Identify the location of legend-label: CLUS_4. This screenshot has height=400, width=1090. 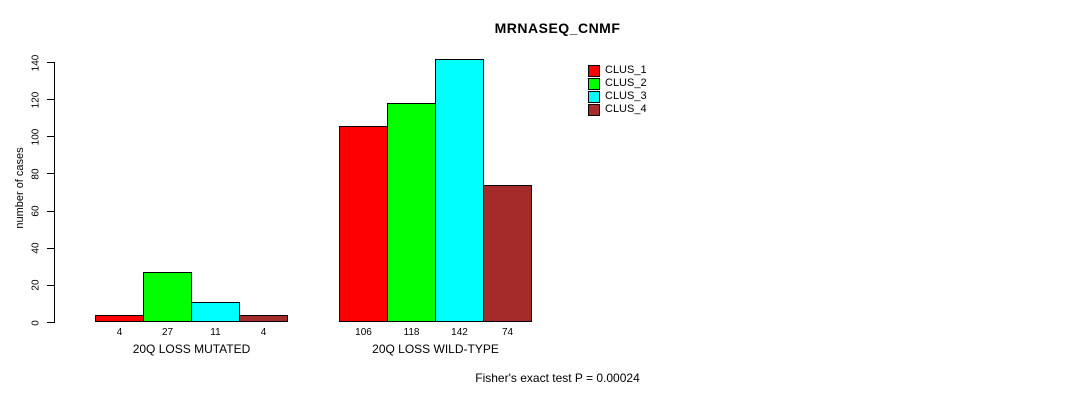
(626, 109).